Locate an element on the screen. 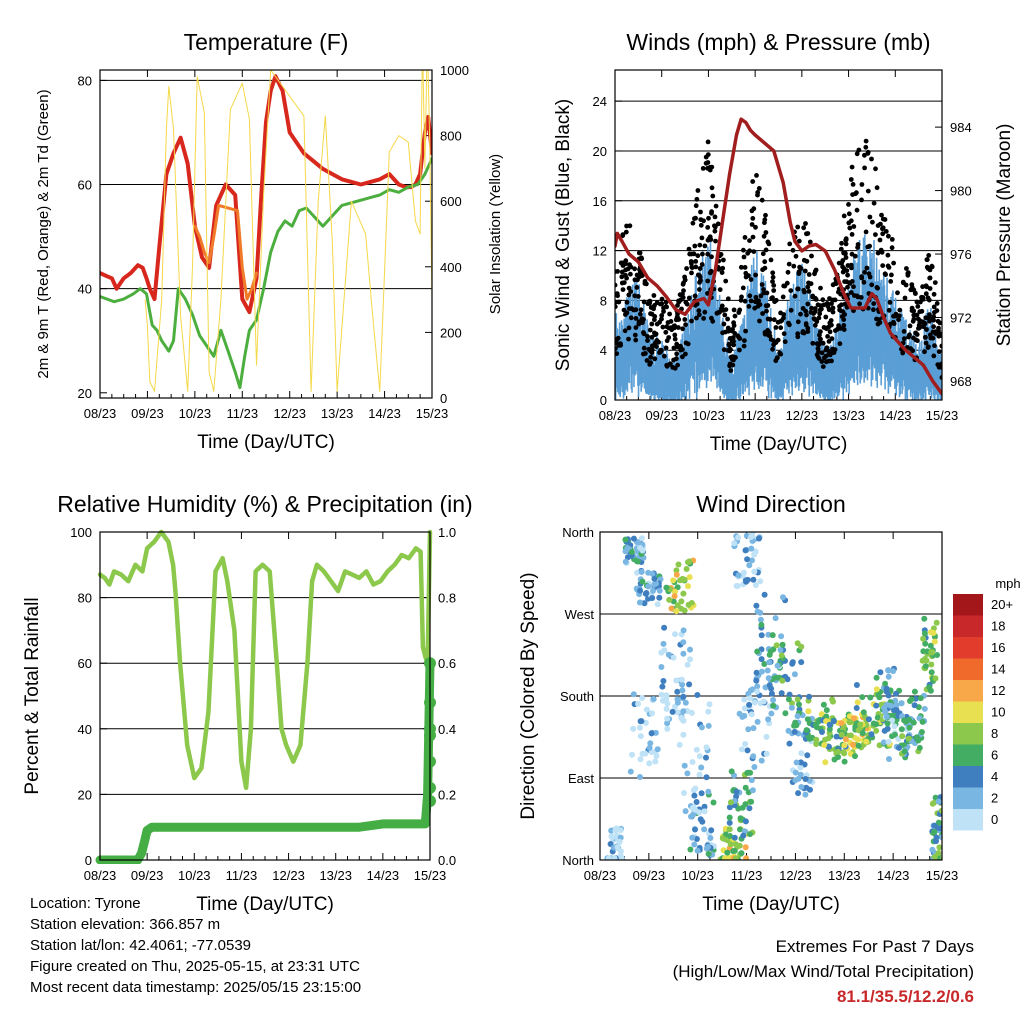 The height and width of the screenshot is (1024, 1024). y-tick-label: 0 is located at coordinates (88, 860).